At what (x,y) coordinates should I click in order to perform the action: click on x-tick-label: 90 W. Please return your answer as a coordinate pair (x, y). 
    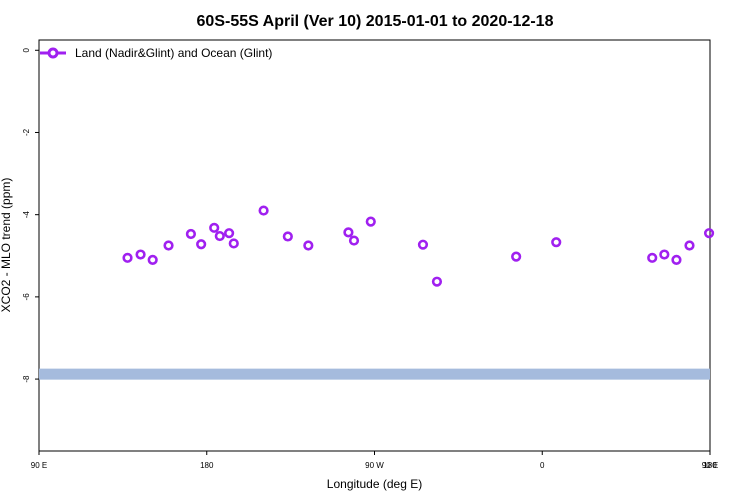
    Looking at the image, I should click on (374, 465).